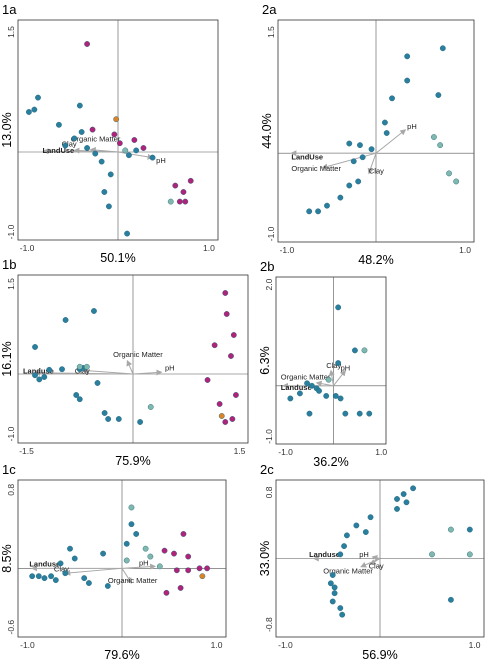 The height and width of the screenshot is (667, 488). What do you see at coordinates (240, 451) in the screenshot?
I see `x-tick-label: 1.5` at bounding box center [240, 451].